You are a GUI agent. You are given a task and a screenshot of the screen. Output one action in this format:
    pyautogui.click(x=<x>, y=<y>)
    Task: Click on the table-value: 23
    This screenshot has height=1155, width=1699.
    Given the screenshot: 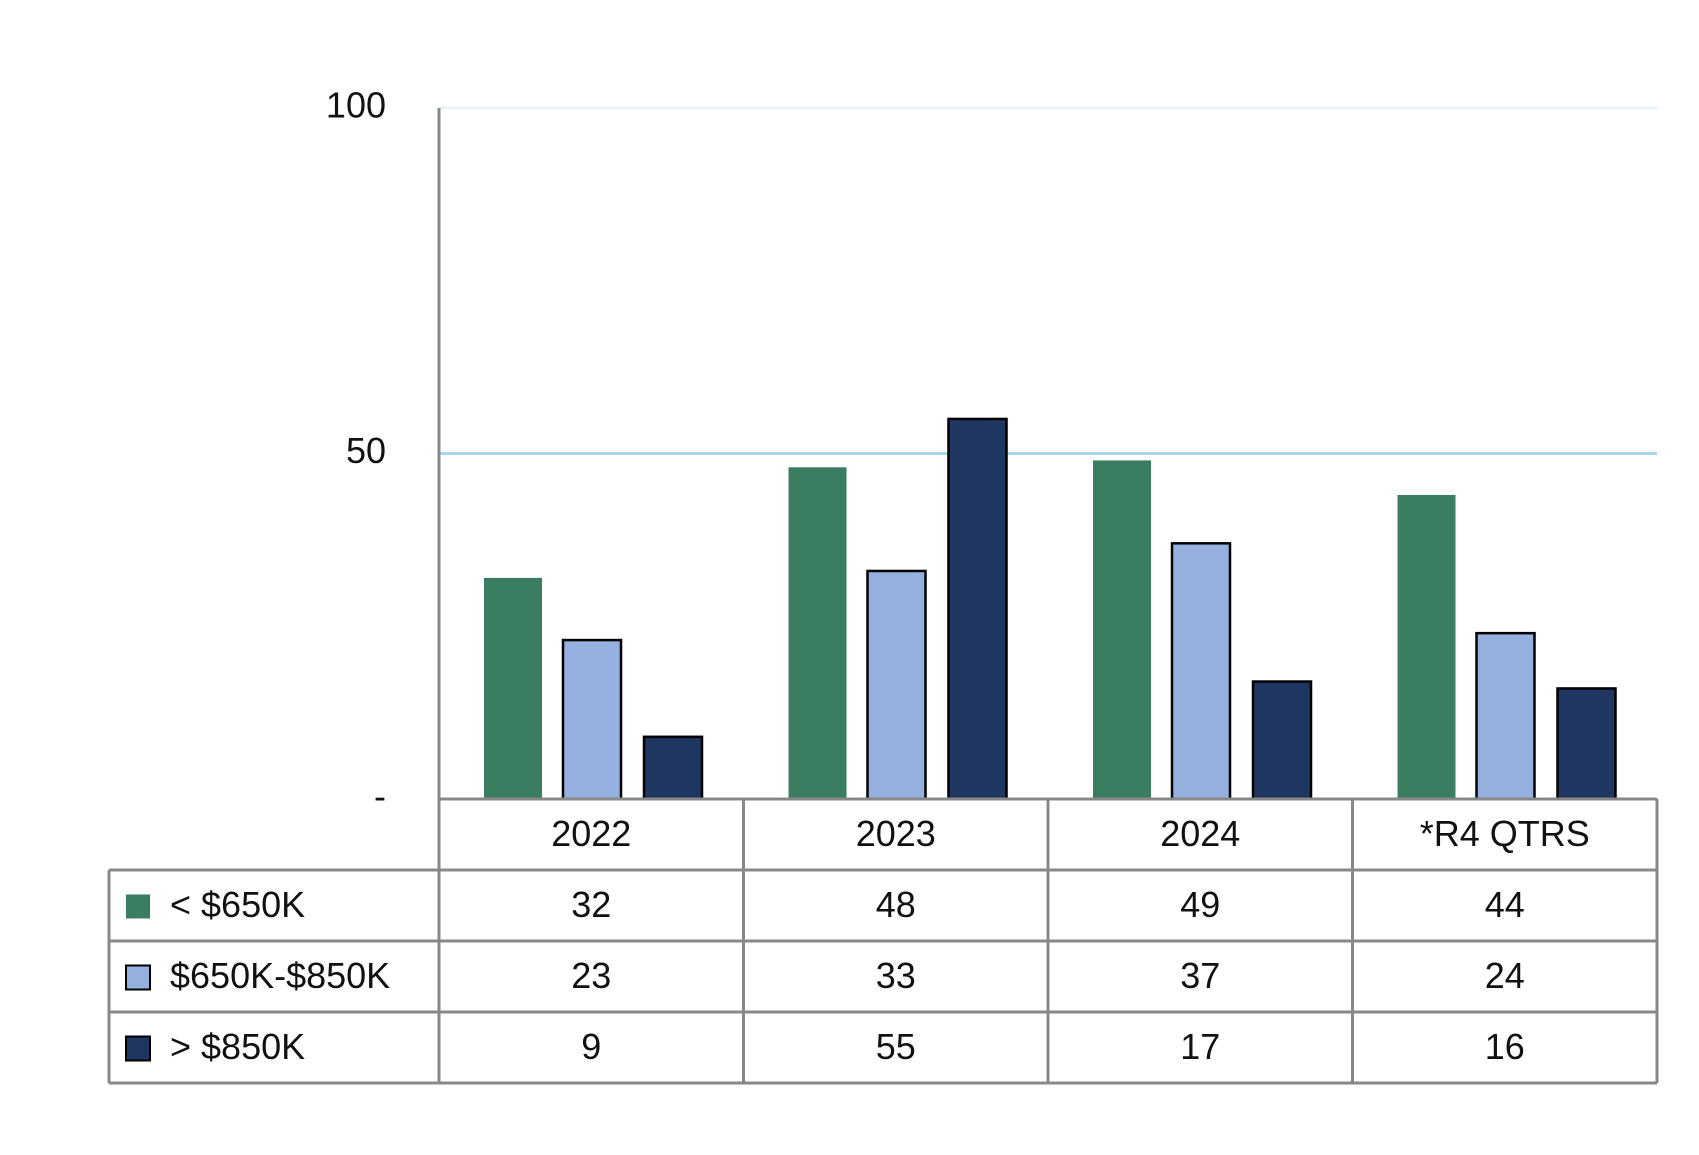 What is the action you would take?
    pyautogui.click(x=591, y=975)
    